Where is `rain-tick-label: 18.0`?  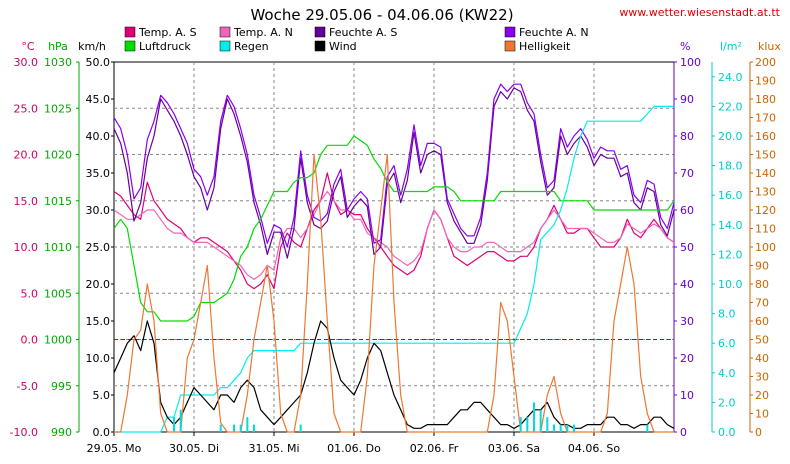
rain-tick-label: 18.0 is located at coordinates (730, 166).